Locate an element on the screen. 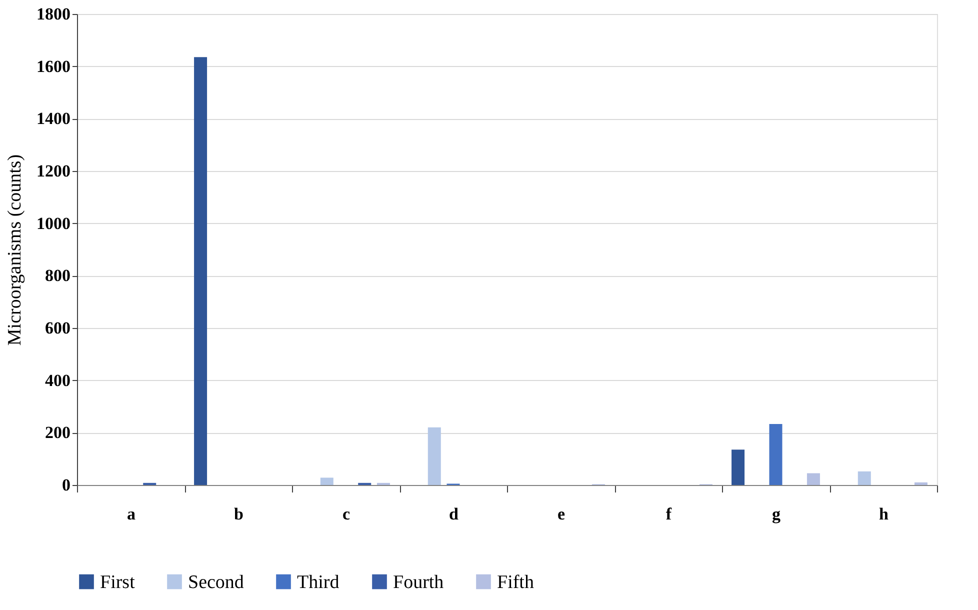 This screenshot has height=610, width=978. y-tick-label: 1200 is located at coordinates (53, 171).